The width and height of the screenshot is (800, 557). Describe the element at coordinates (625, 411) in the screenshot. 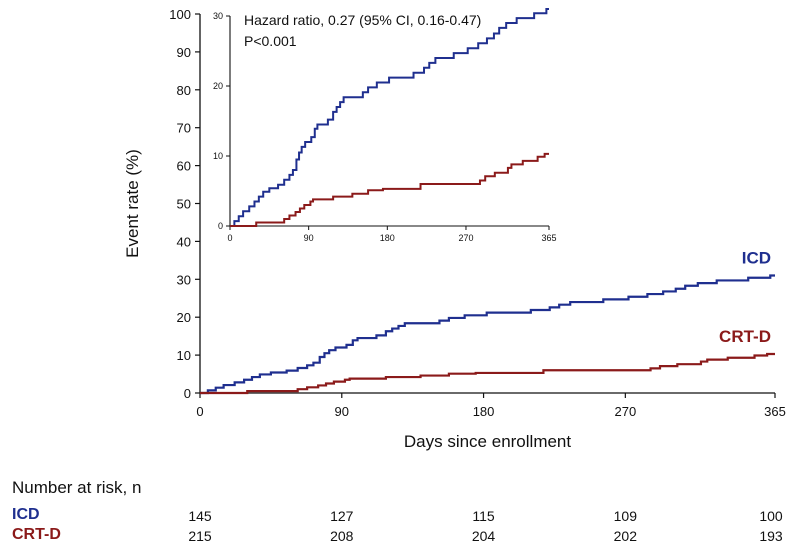

I see `x-tick-label: 270` at that location.